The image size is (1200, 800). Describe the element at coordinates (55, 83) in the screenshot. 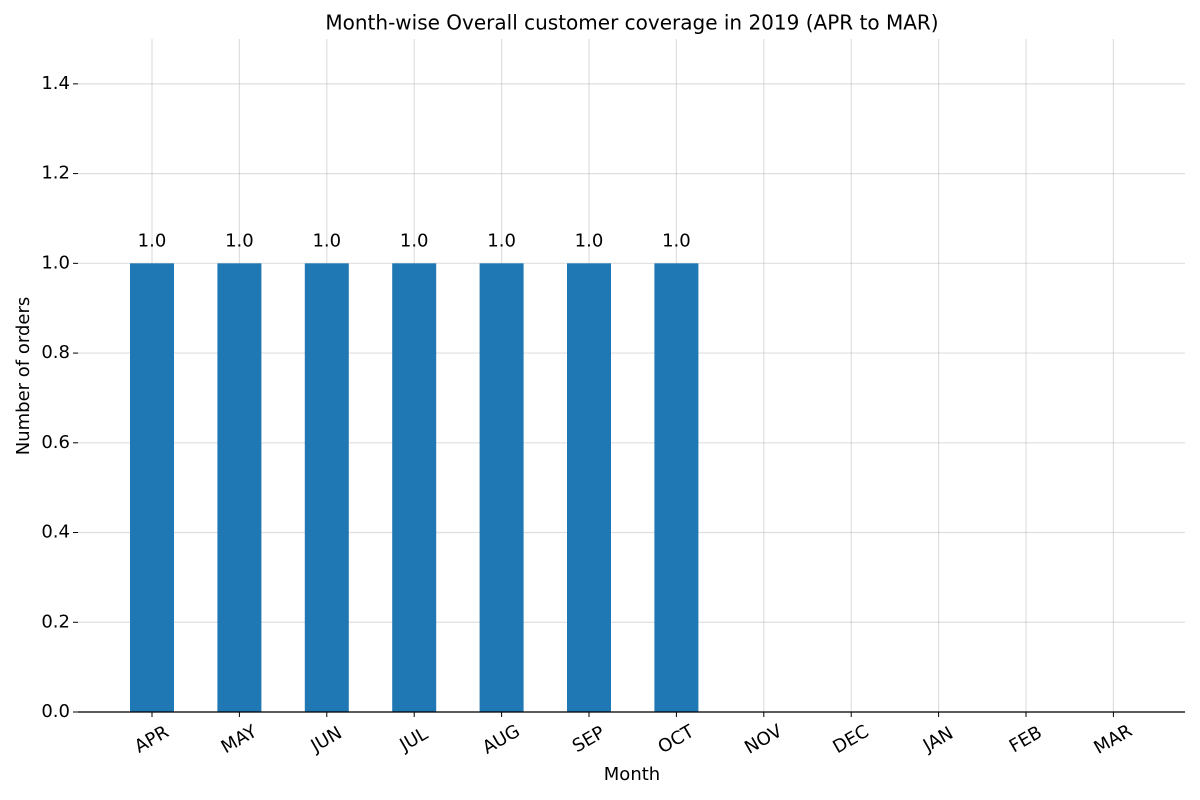

I see `y-tick-label: 1.4` at that location.